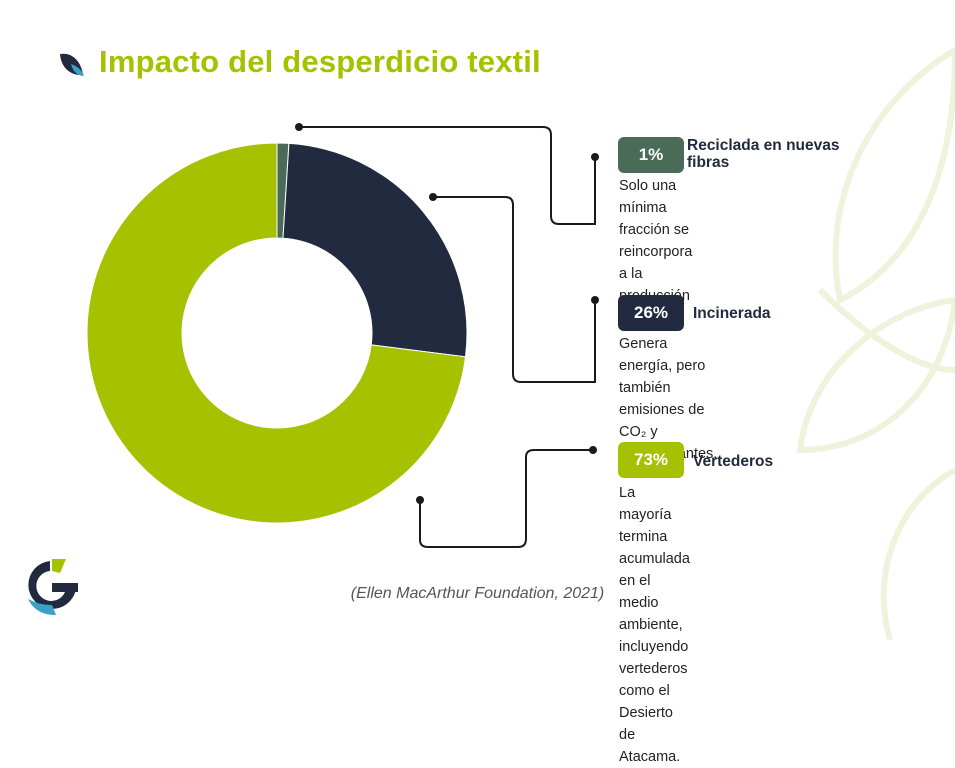 Image resolution: width=955 pixels, height=768 pixels. What do you see at coordinates (733, 461) in the screenshot?
I see `legend-label: Vertederos` at bounding box center [733, 461].